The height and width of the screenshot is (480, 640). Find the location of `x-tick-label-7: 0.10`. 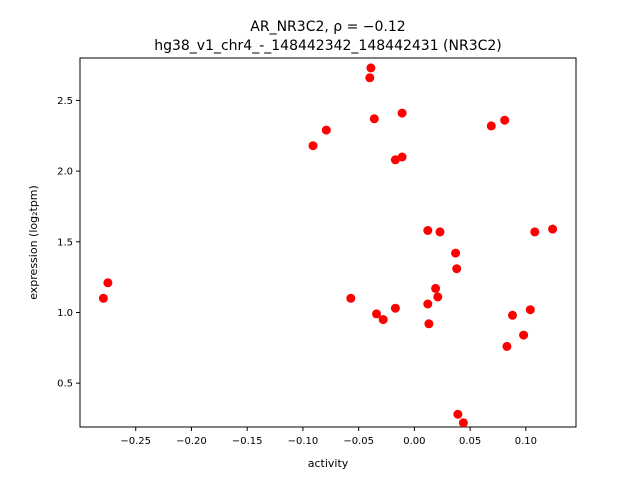

x-tick-label-7: 0.10 is located at coordinates (526, 441).